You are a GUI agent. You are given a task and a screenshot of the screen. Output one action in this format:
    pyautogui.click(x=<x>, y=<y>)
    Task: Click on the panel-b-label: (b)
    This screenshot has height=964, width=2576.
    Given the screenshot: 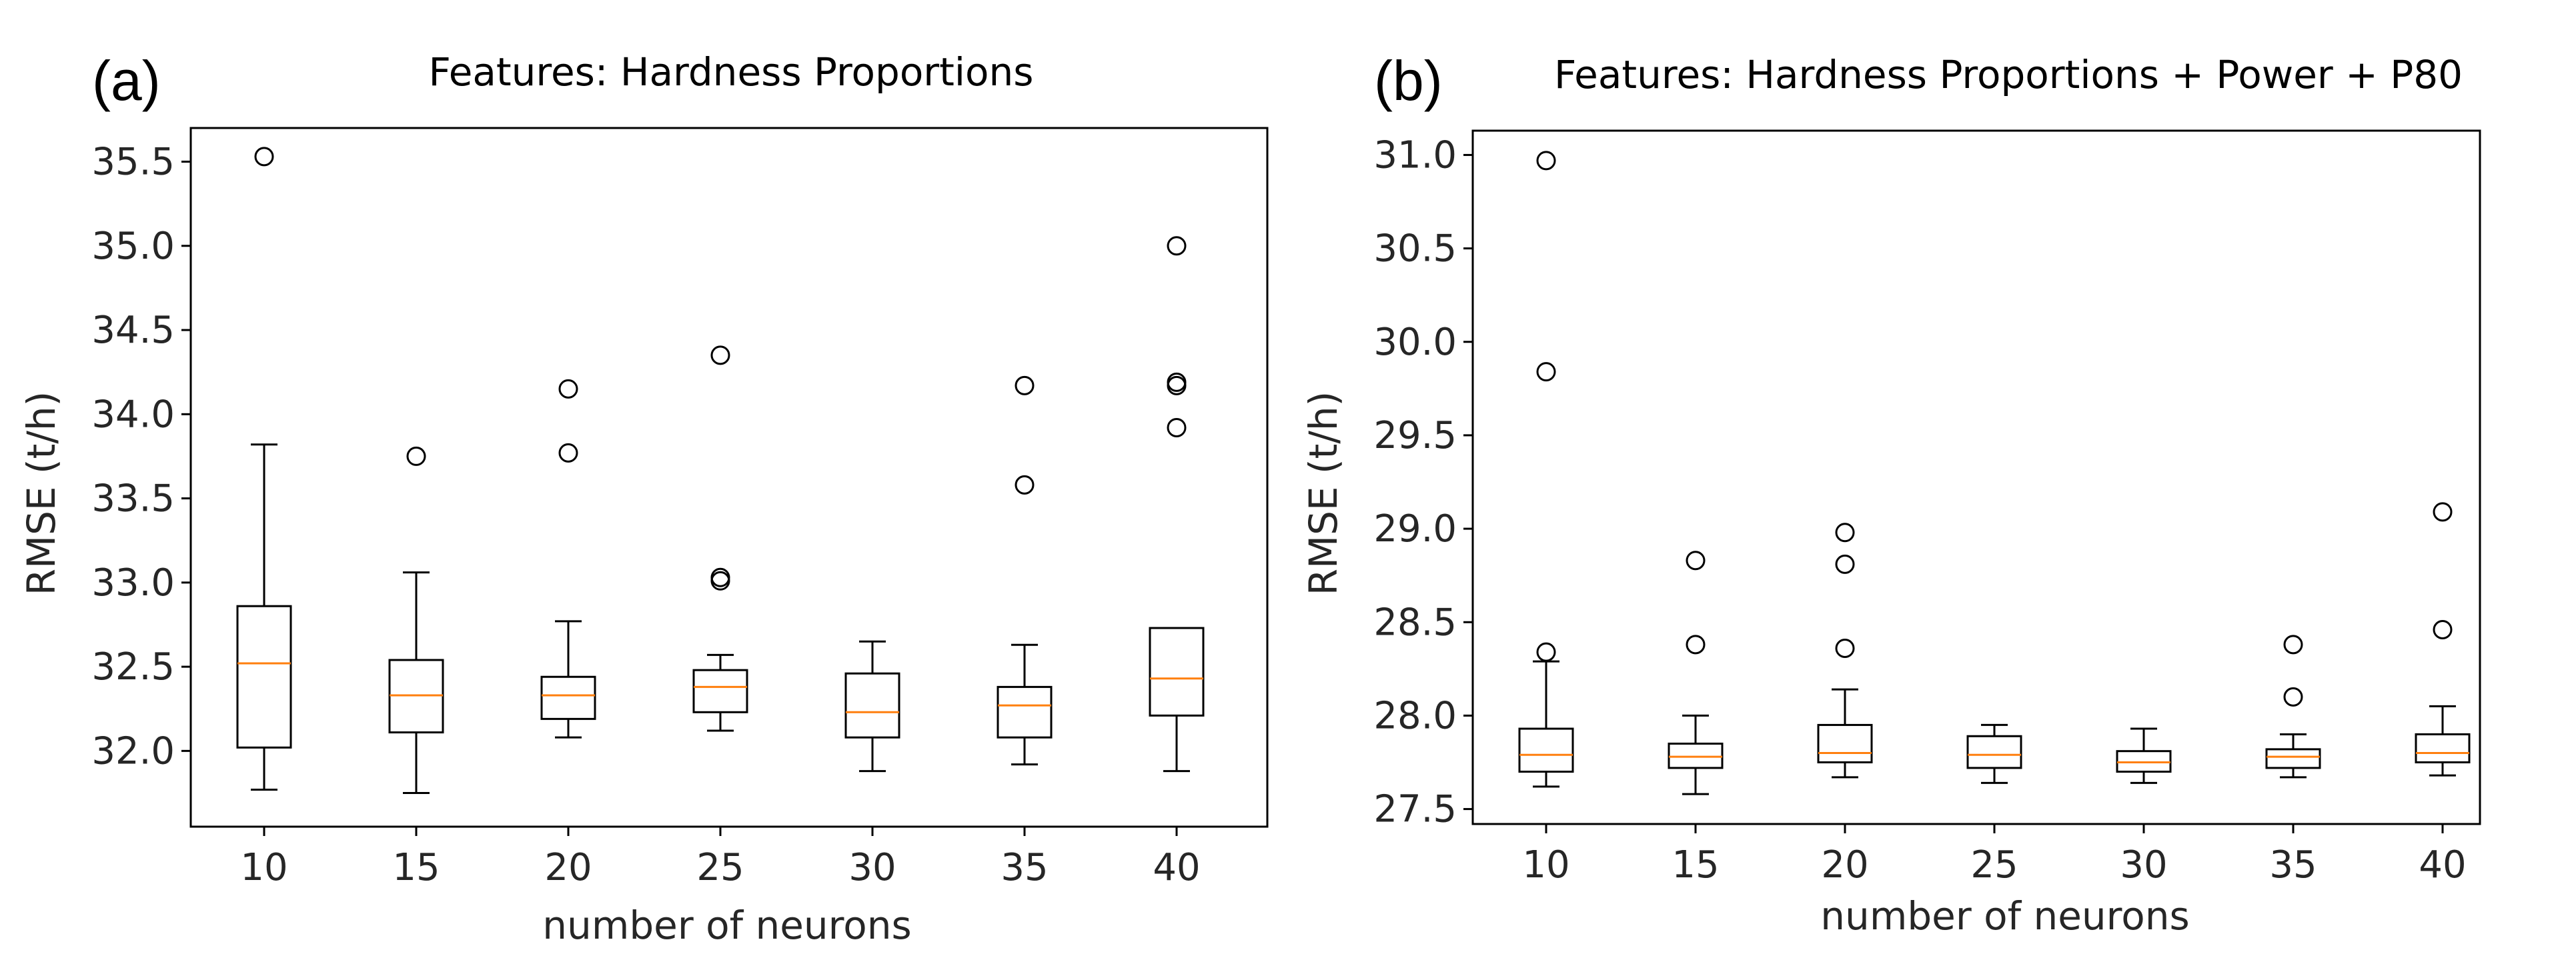 What is the action you would take?
    pyautogui.click(x=1408, y=80)
    